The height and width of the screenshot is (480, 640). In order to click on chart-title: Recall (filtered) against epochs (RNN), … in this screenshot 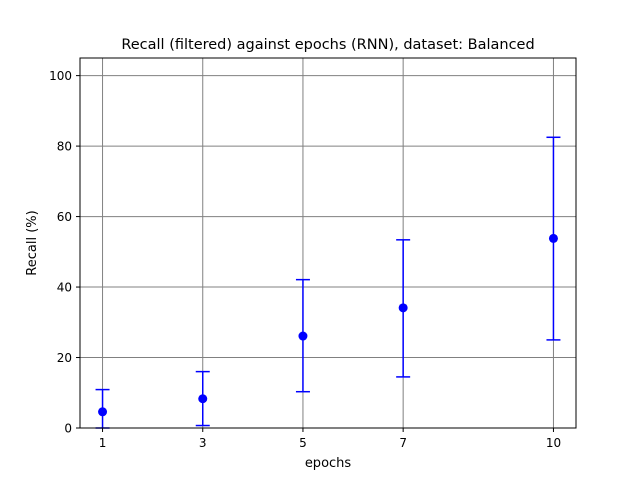, I will do `click(327, 45)`.